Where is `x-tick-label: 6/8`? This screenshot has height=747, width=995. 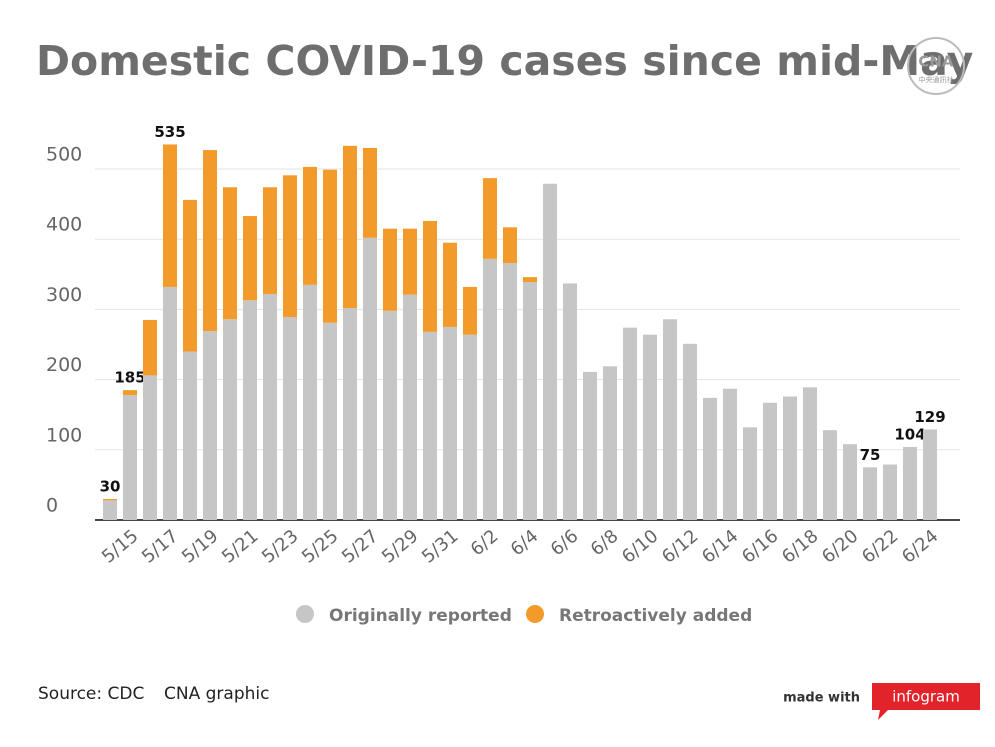
x-tick-label: 6/8 is located at coordinates (605, 543).